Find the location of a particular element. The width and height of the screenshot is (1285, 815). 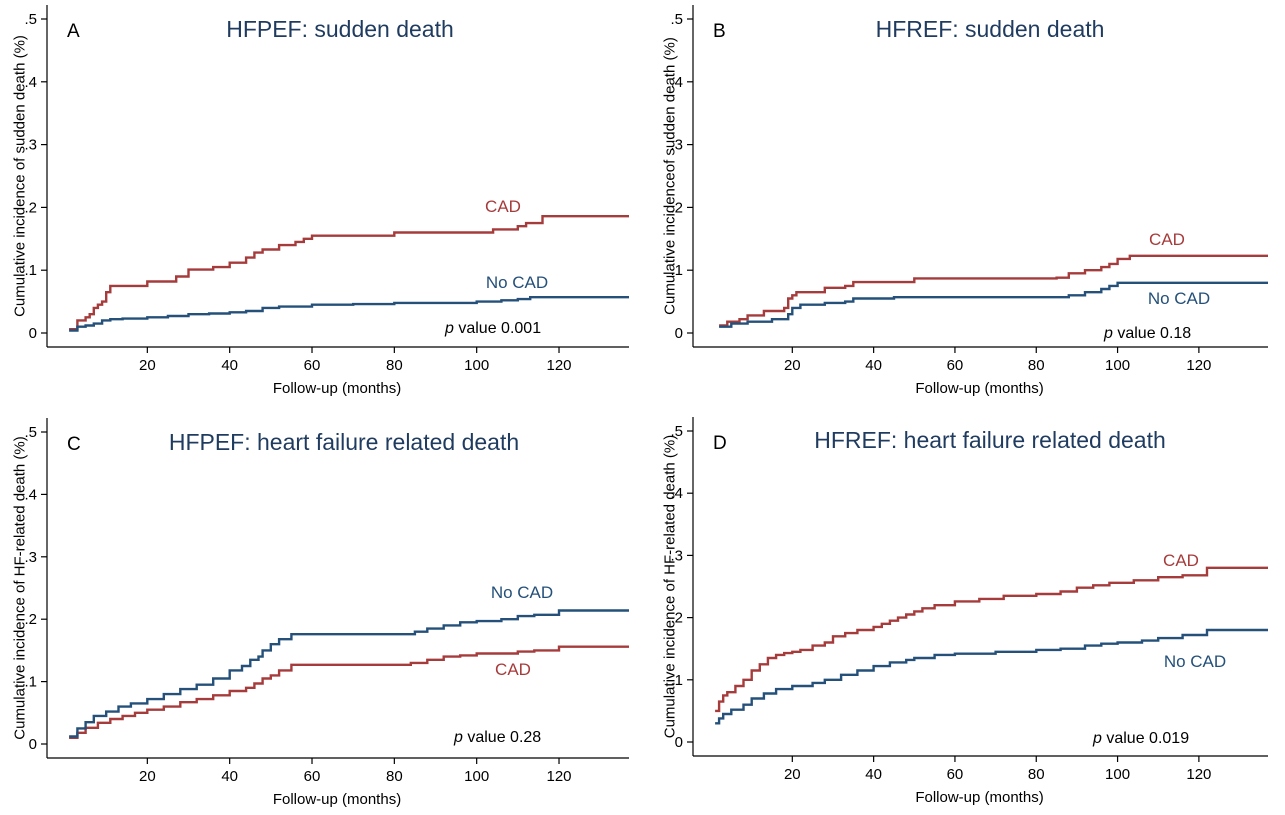

chart-title: HFREF: heart failure related death is located at coordinates (990, 440).